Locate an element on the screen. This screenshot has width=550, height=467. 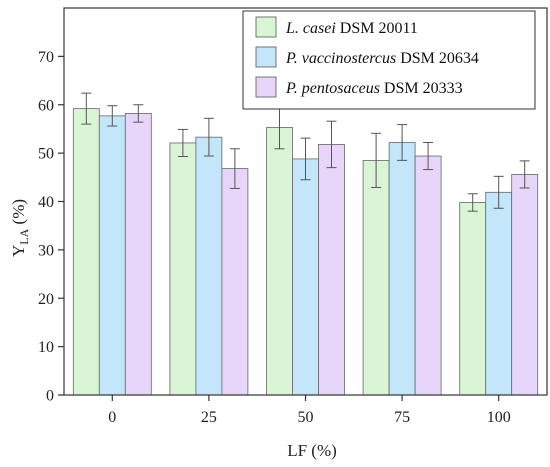
legend-label-1: L. casei DSM 20011 is located at coordinates (351, 28).